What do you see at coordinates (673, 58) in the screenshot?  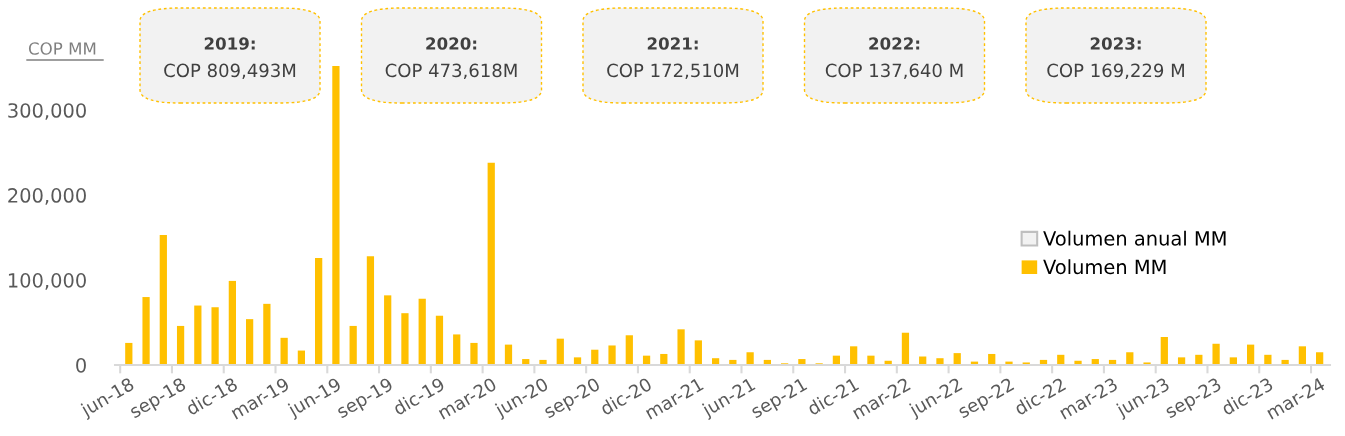 I see `annotation: 2021: COP 172,510M` at bounding box center [673, 58].